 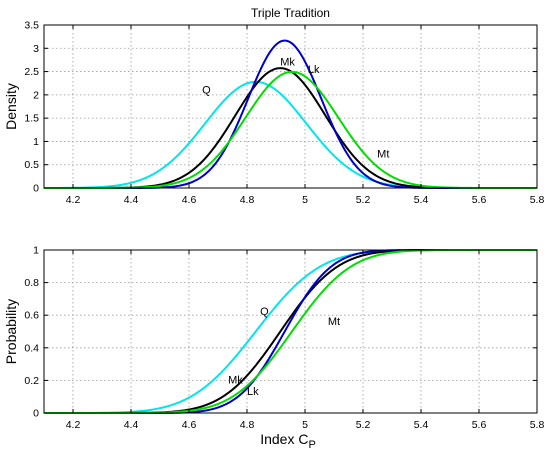 What do you see at coordinates (264, 312) in the screenshot?
I see `probability-curve-label-q: Q` at bounding box center [264, 312].